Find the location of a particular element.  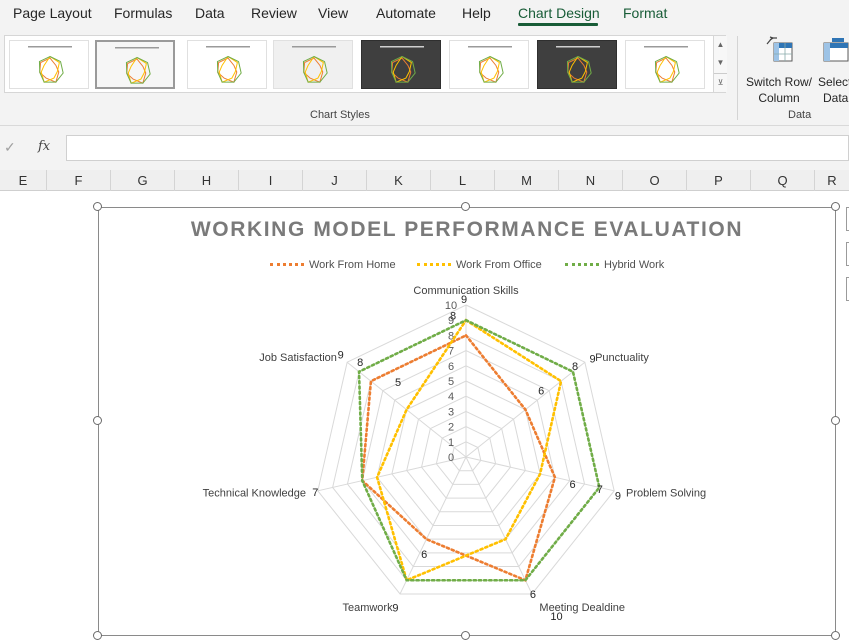

legend-item-hybrid-work: Hybrid Work is located at coordinates (614, 266).